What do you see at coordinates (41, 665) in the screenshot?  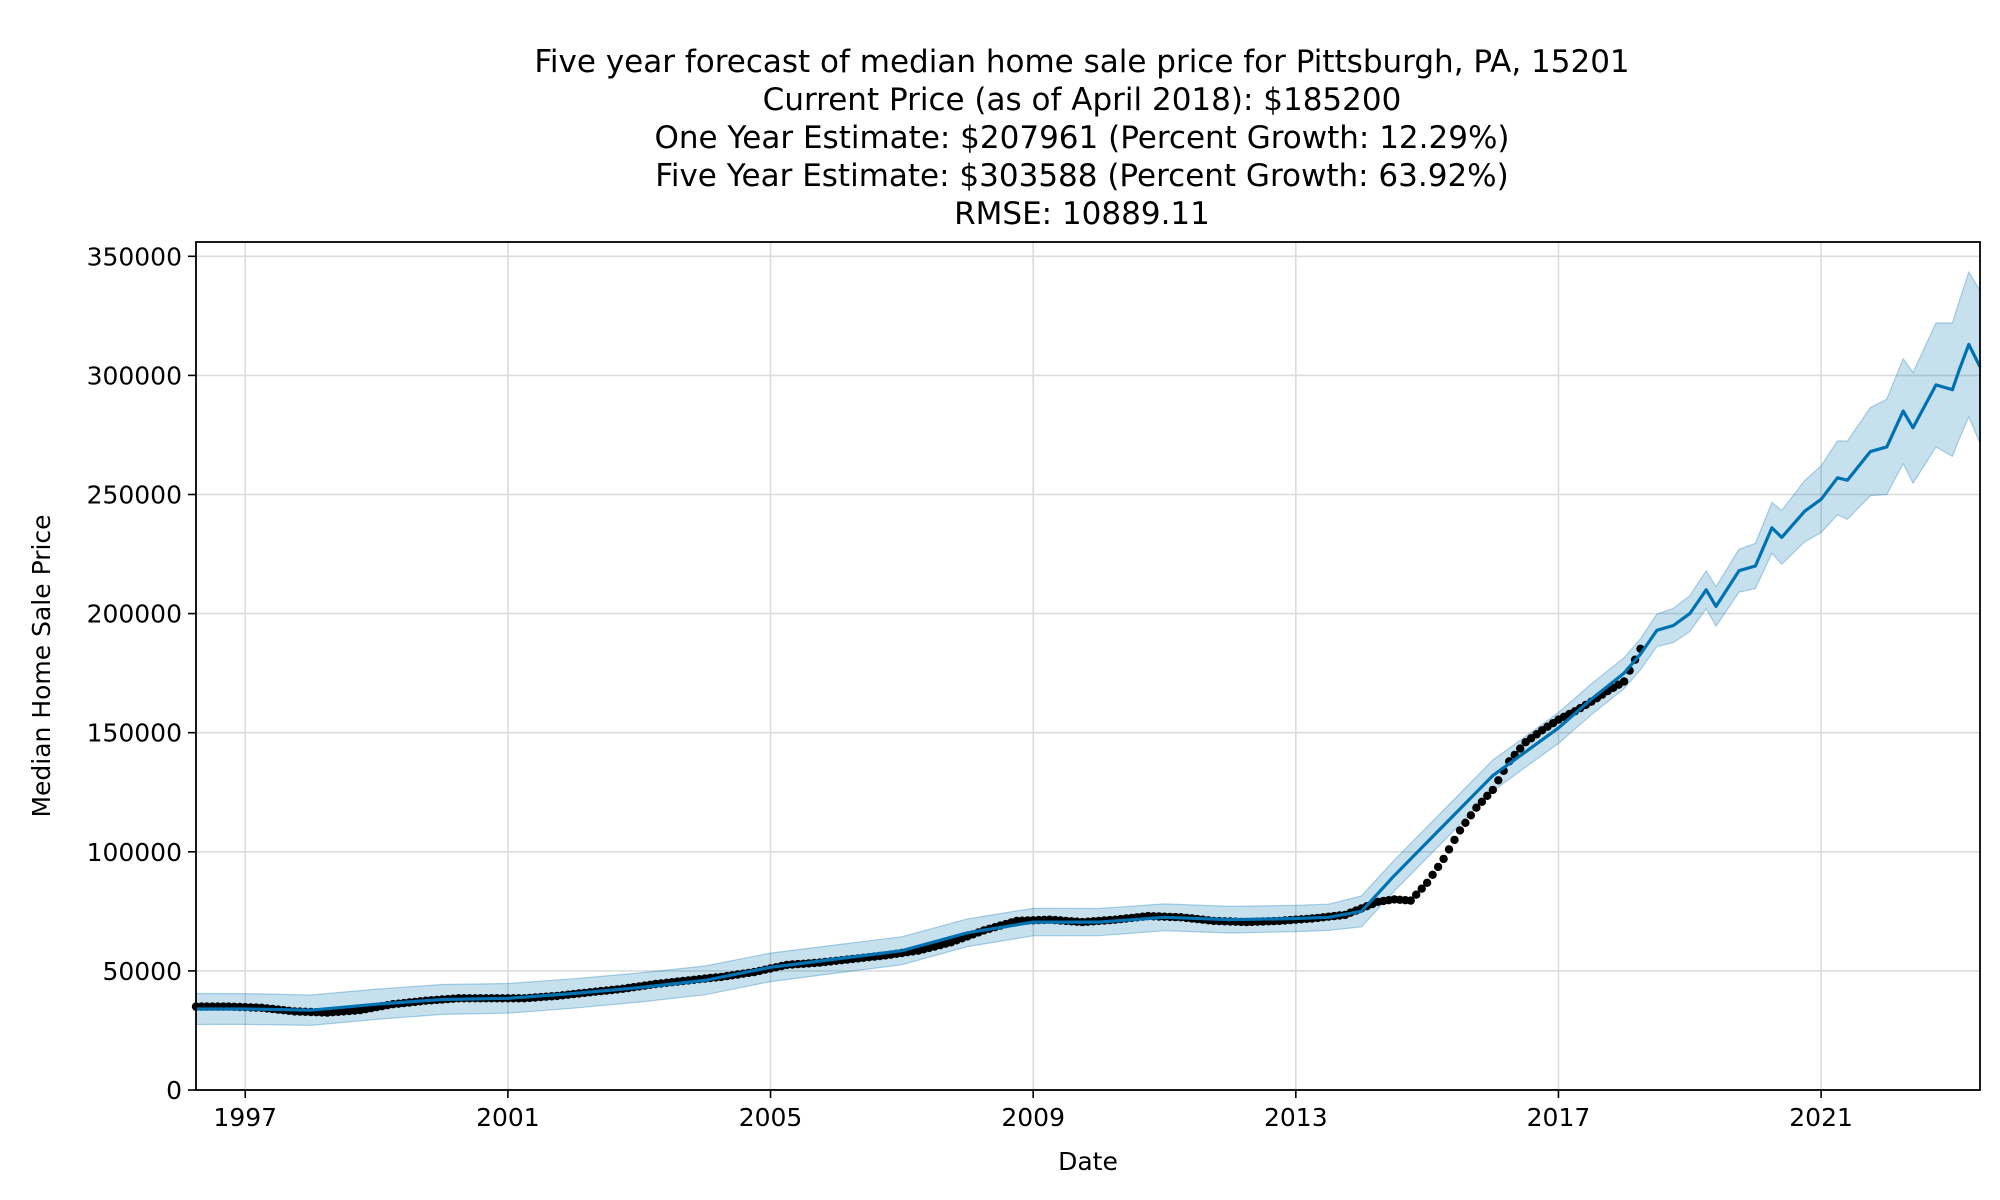 I see `y-axis-label: Median Home Sale Price` at bounding box center [41, 665].